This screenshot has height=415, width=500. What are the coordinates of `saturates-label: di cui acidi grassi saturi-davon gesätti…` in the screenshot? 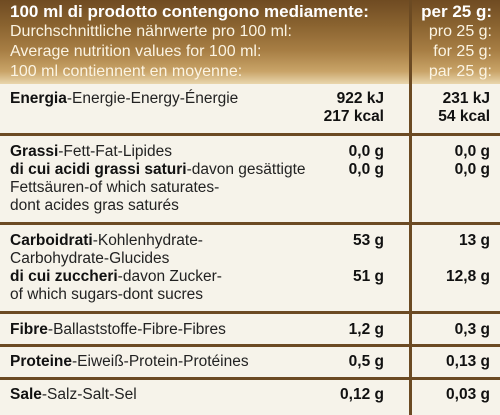 It's located at (158, 169).